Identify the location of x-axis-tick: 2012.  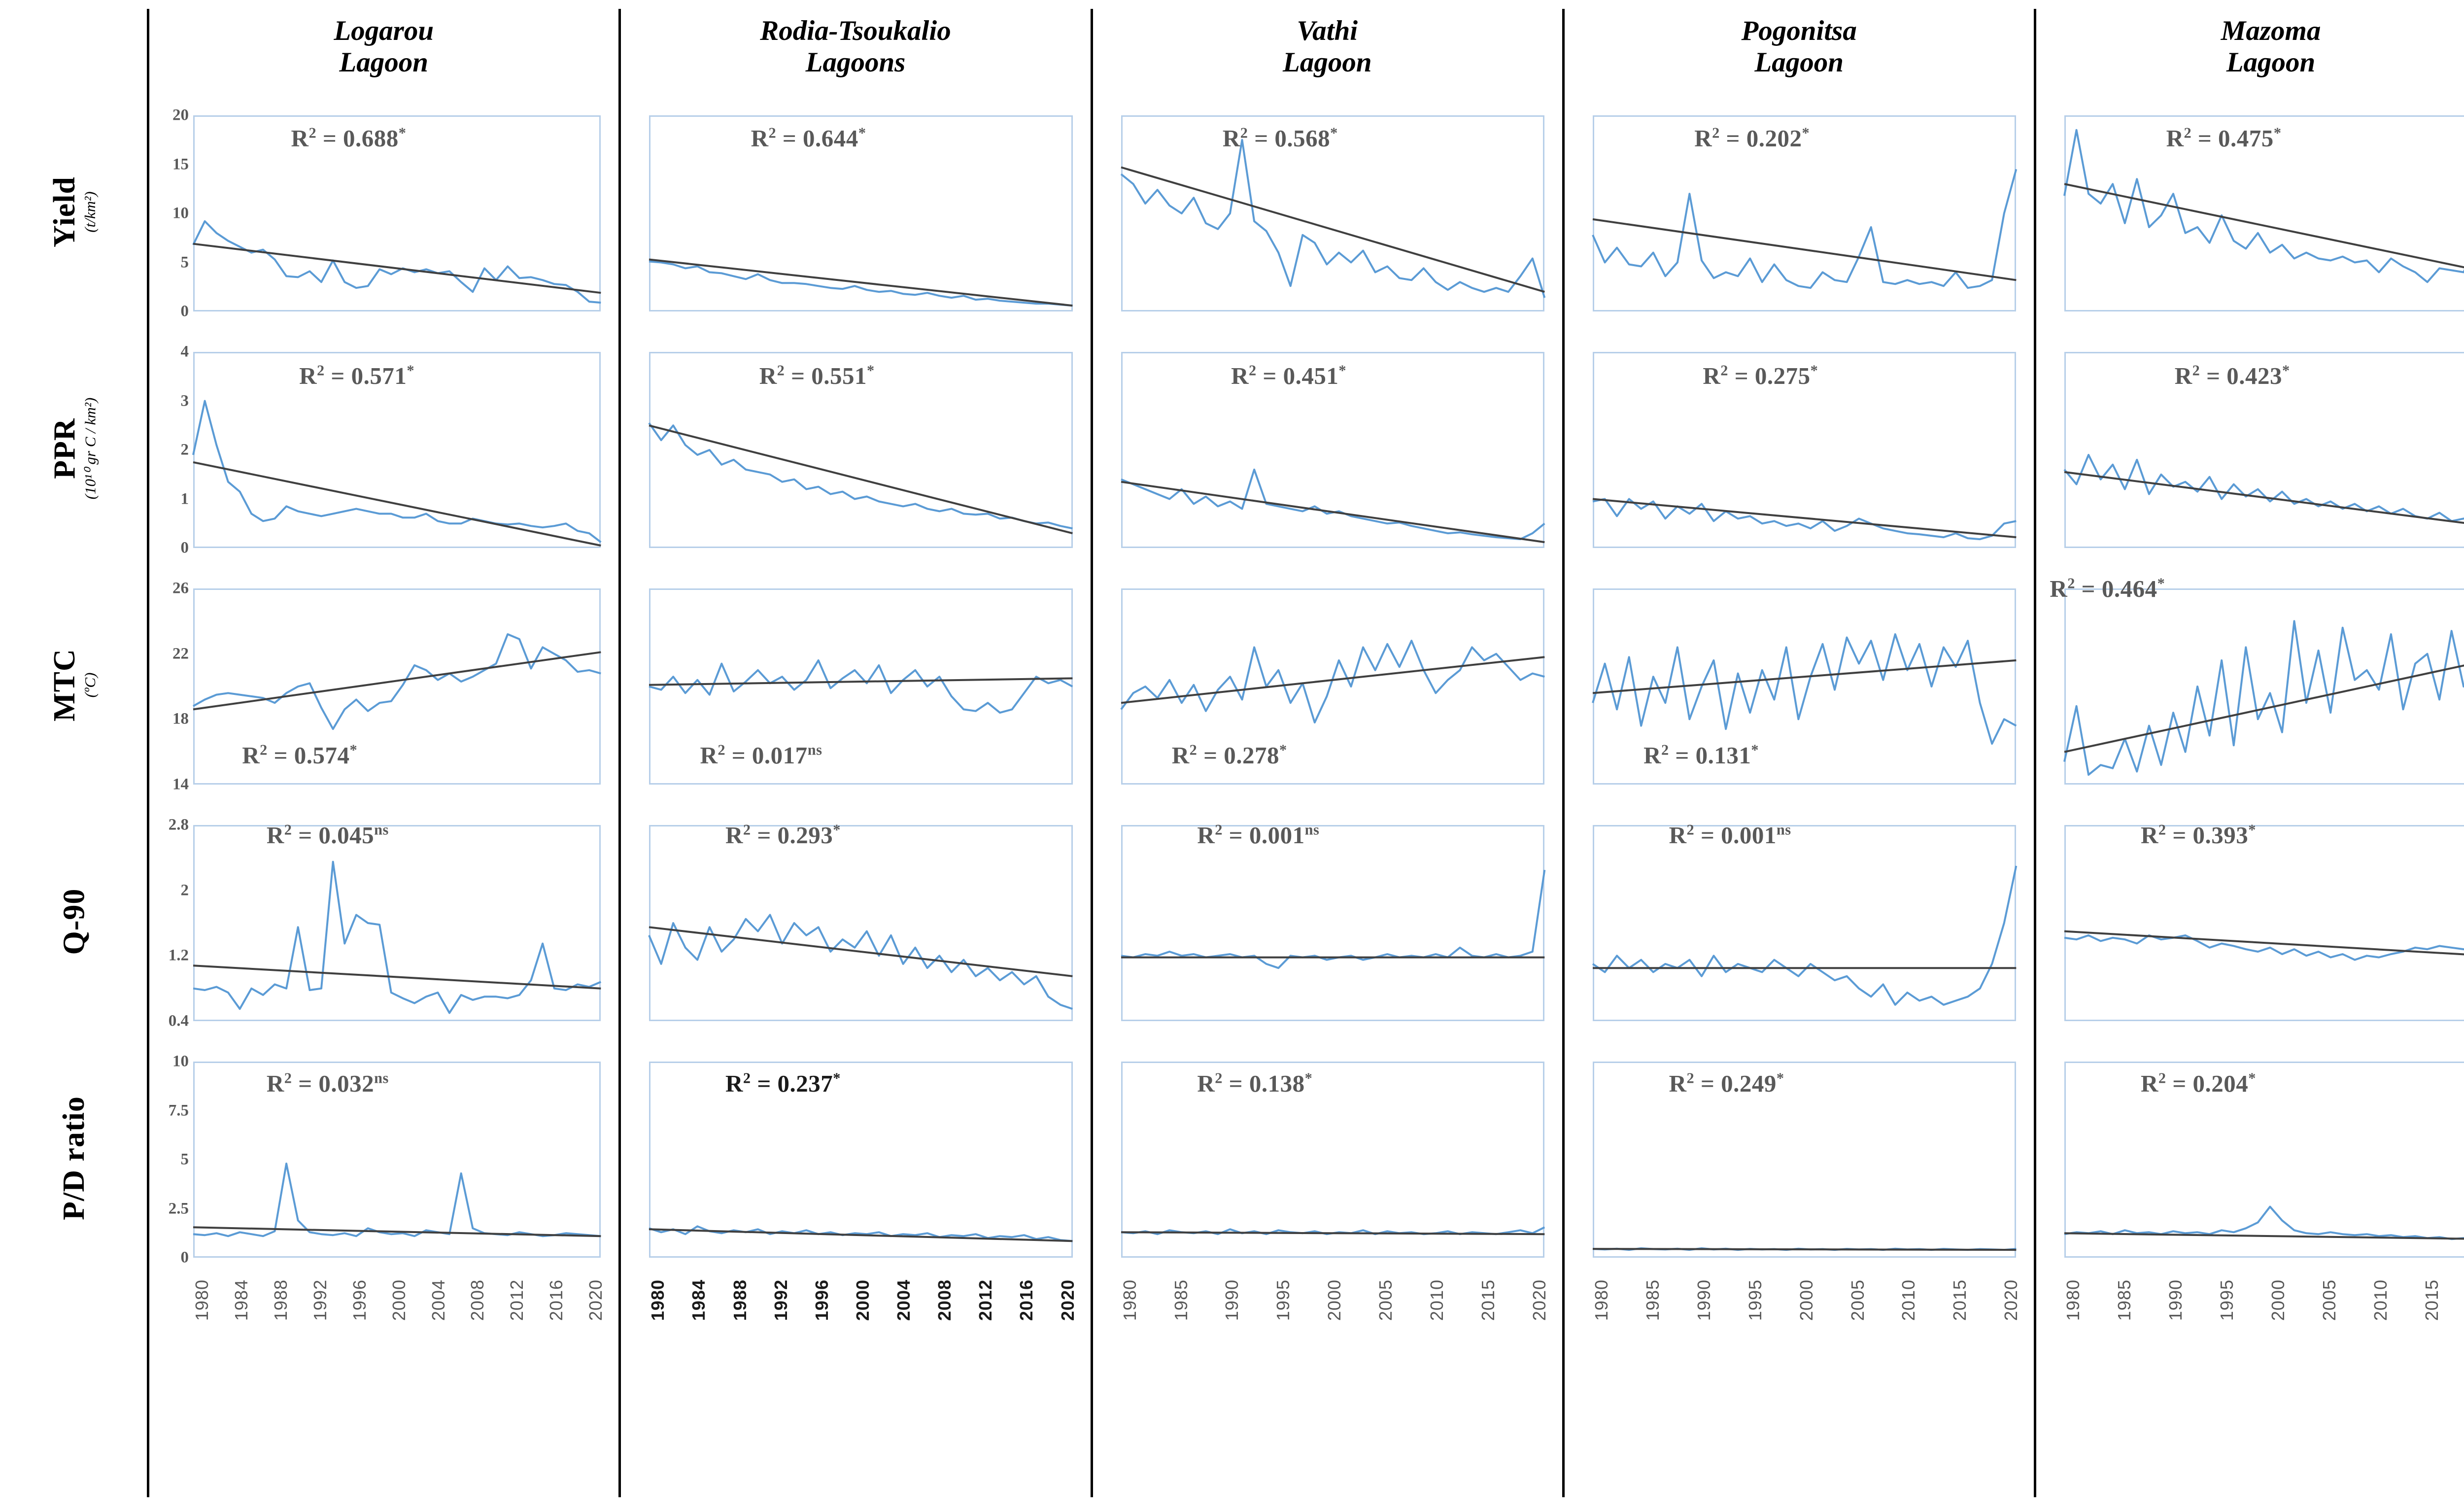
(985, 1300).